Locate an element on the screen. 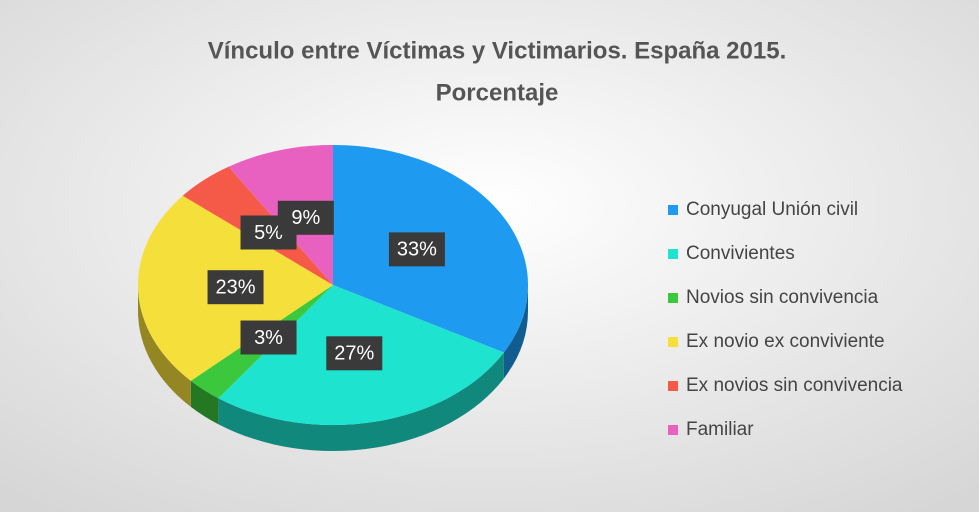 The image size is (979, 517). legend-label: Conyugal Unión civil is located at coordinates (772, 209).